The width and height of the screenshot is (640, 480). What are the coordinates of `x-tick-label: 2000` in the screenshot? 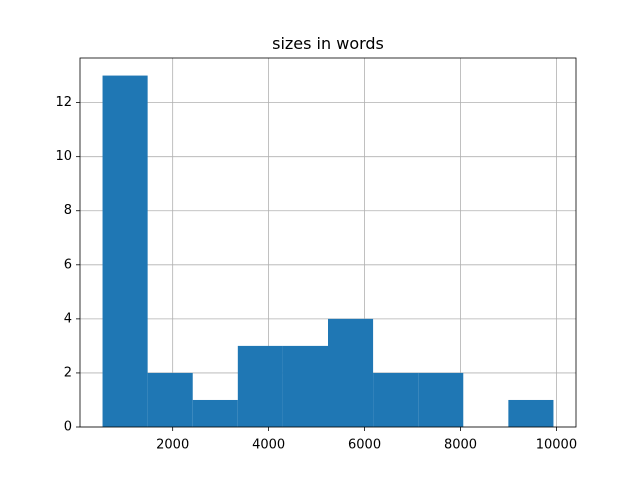 It's located at (172, 445).